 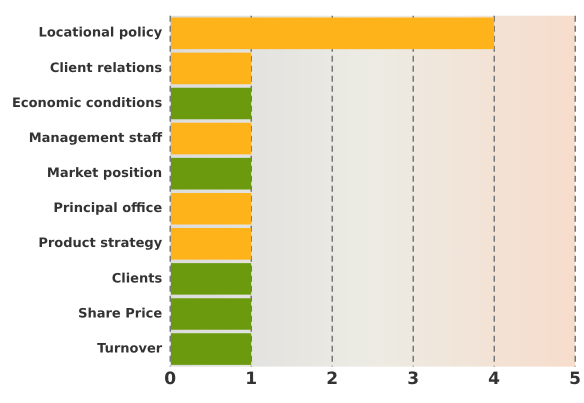 I want to click on x-tick-label: 5, so click(x=575, y=379).